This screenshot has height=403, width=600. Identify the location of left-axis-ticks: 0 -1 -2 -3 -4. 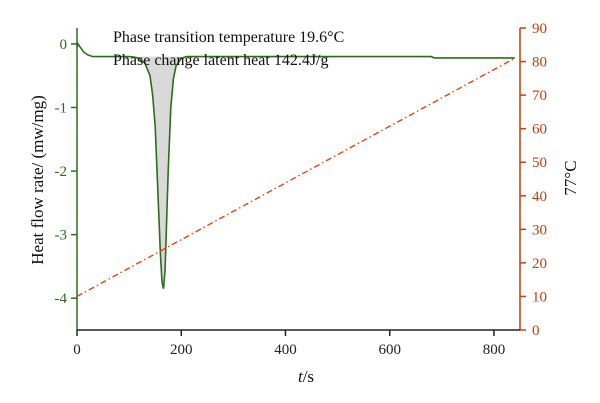
(66, 172).